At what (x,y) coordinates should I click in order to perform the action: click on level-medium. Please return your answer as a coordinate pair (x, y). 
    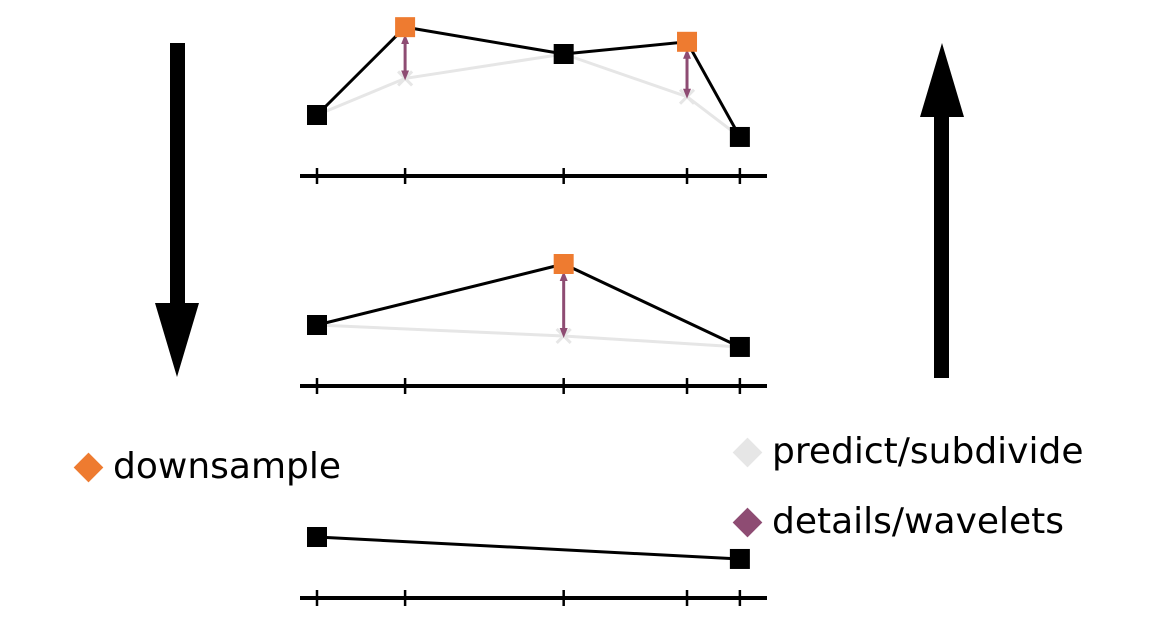
    Looking at the image, I should click on (533, 324).